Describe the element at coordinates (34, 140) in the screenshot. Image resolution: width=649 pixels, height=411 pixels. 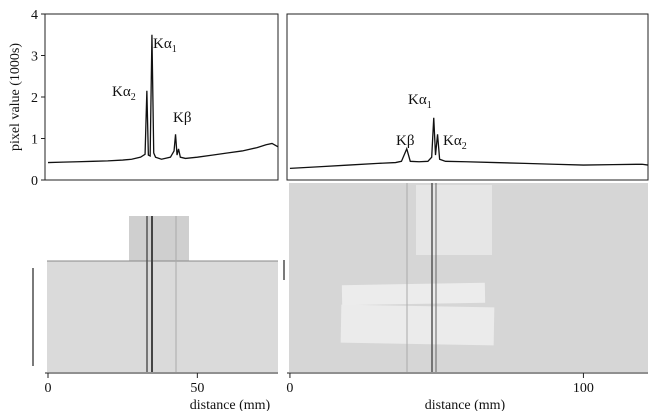
I see `y-tick-label: 1` at that location.